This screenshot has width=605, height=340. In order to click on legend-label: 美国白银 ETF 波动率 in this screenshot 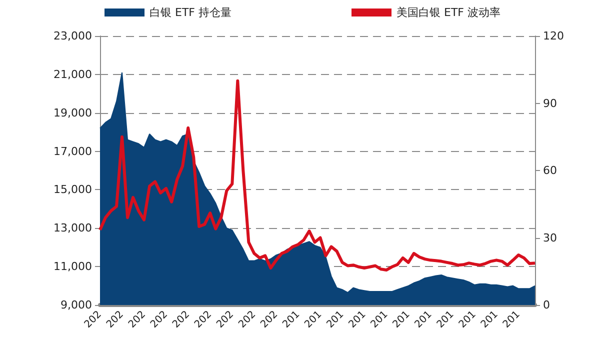, I will do `click(448, 12)`.